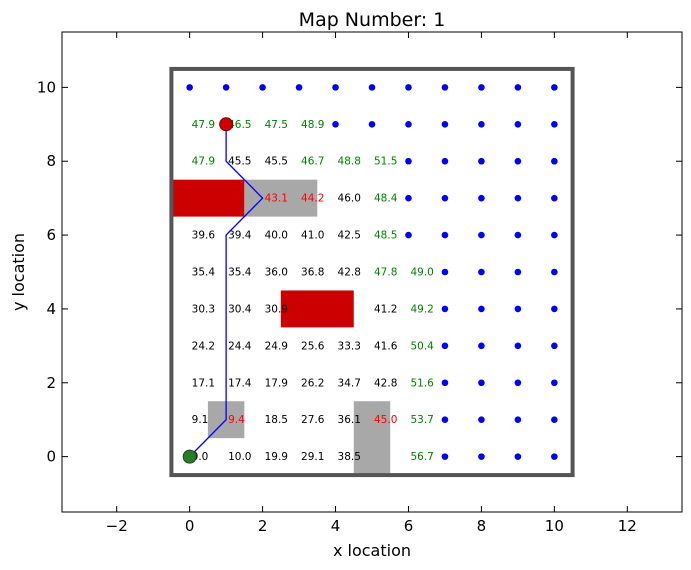 Image resolution: width=691 pixels, height=570 pixels. I want to click on x-tick-label: −2, so click(117, 526).